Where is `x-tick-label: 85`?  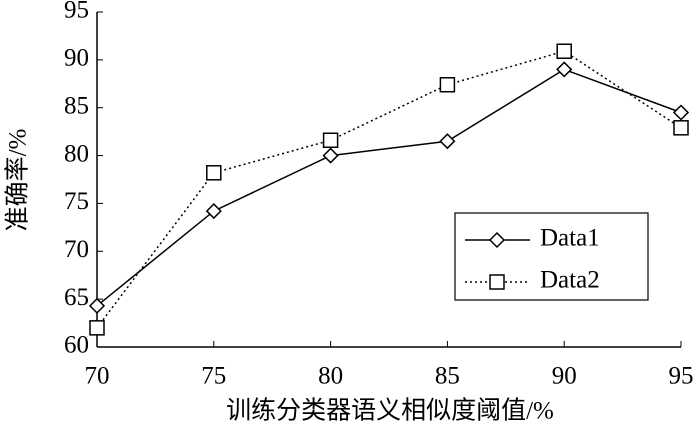 x-tick-label: 85 is located at coordinates (447, 376).